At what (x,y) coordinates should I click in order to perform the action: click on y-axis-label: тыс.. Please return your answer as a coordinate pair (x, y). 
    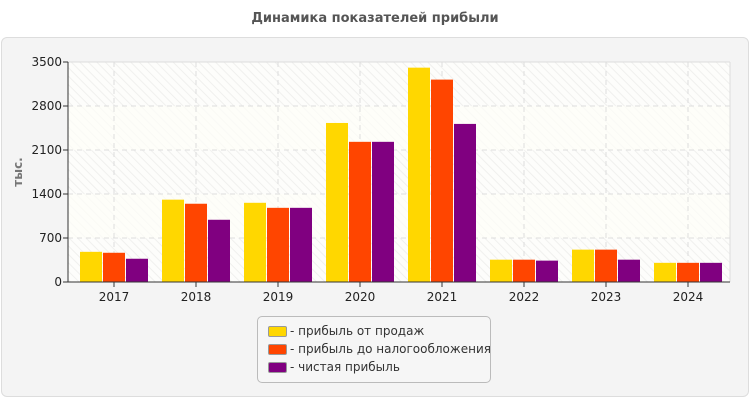
    Looking at the image, I should click on (18, 171).